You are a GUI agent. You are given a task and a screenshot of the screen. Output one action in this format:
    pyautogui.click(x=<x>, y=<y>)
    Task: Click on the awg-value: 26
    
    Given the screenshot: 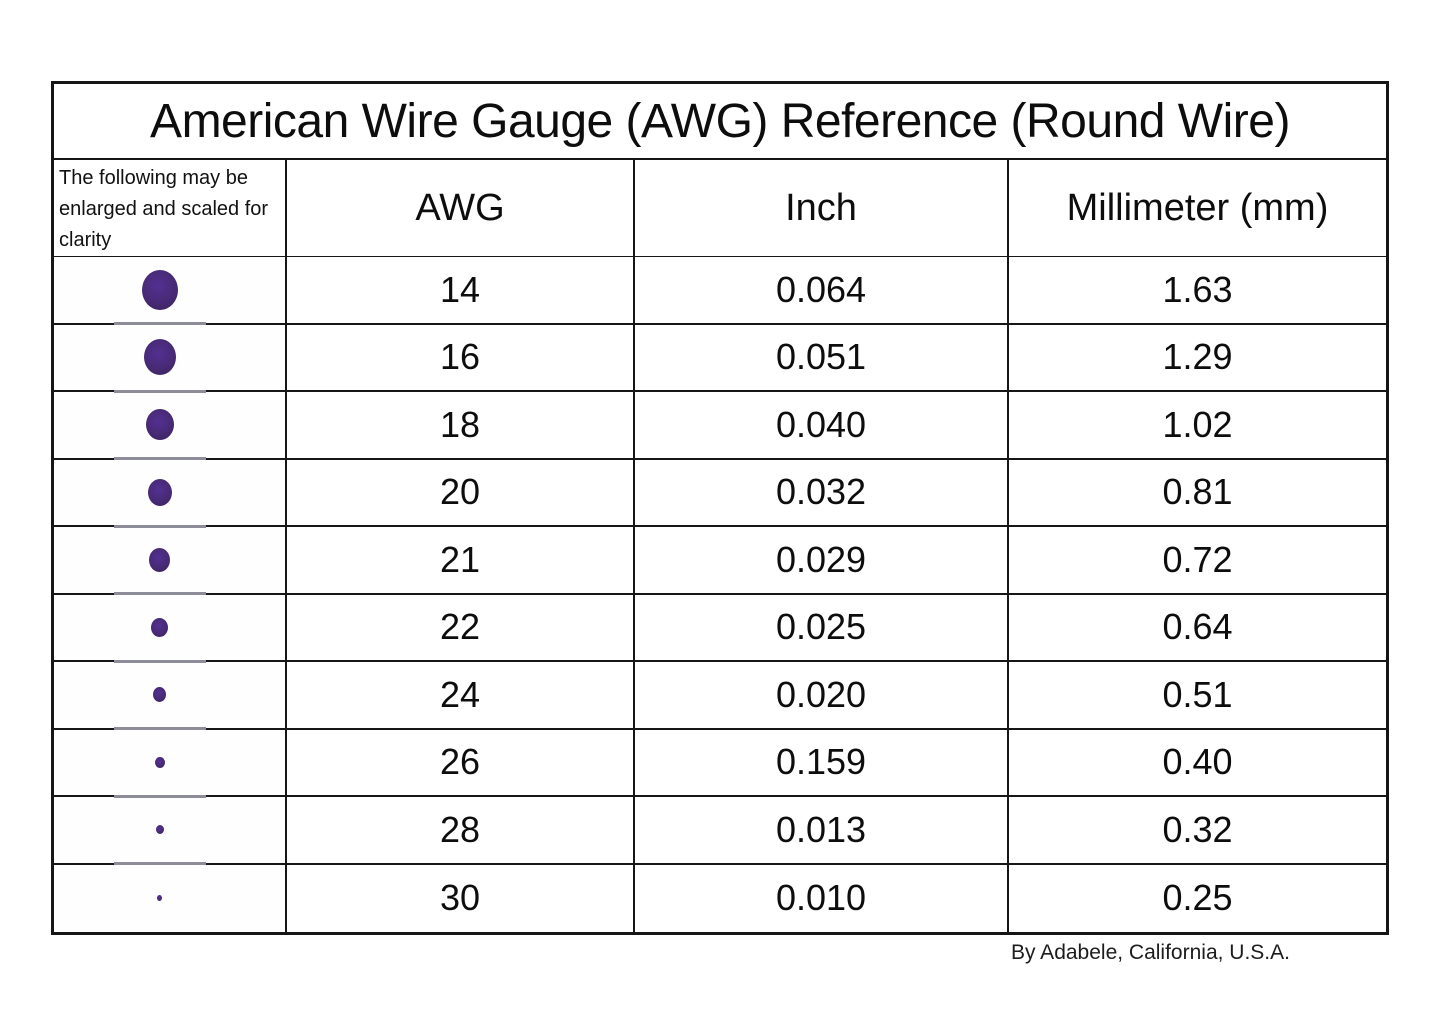 What is the action you would take?
    pyautogui.click(x=460, y=762)
    